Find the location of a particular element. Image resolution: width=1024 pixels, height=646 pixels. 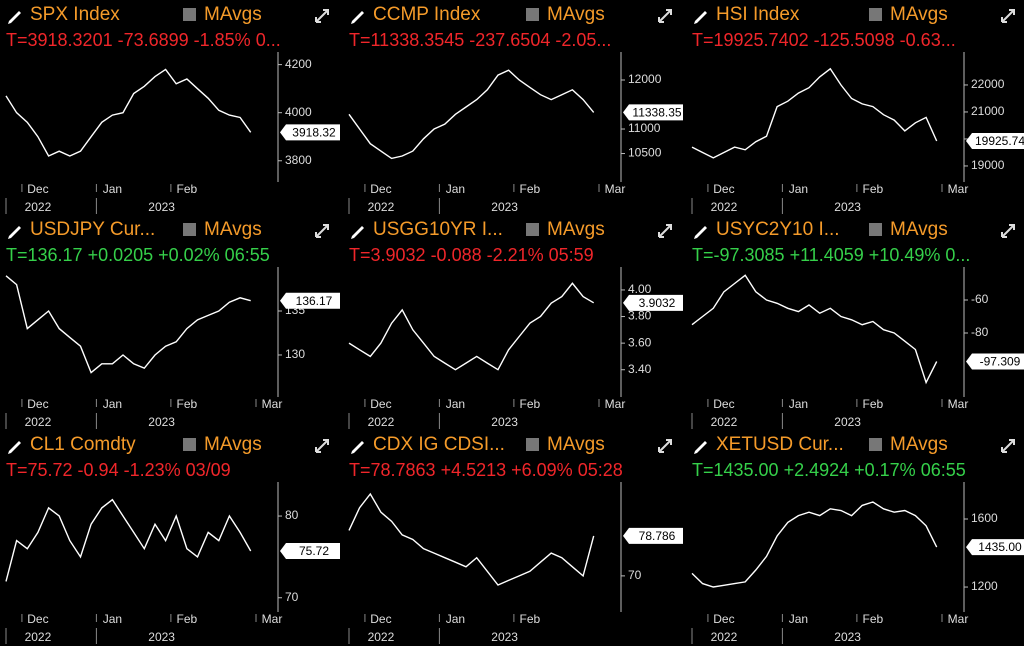

ticker-line: T=1435.00 +2.4924 +0.17% 06:55 is located at coordinates (829, 470).